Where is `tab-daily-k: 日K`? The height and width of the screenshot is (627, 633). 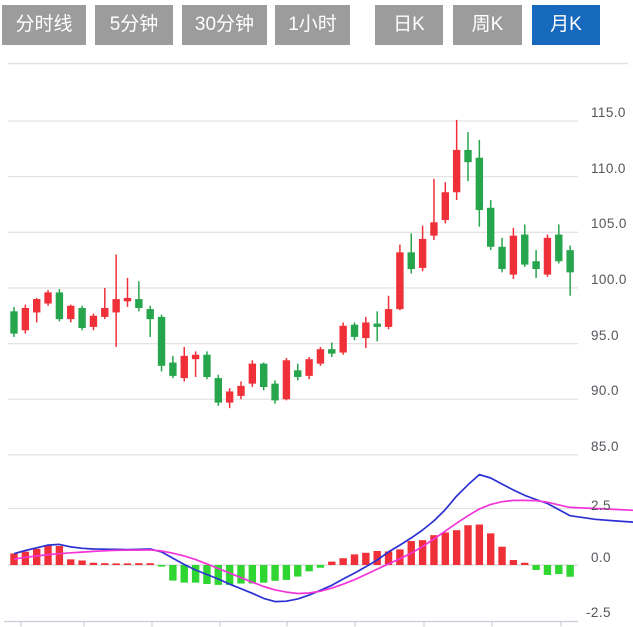
tab-daily-k: 日K is located at coordinates (409, 25).